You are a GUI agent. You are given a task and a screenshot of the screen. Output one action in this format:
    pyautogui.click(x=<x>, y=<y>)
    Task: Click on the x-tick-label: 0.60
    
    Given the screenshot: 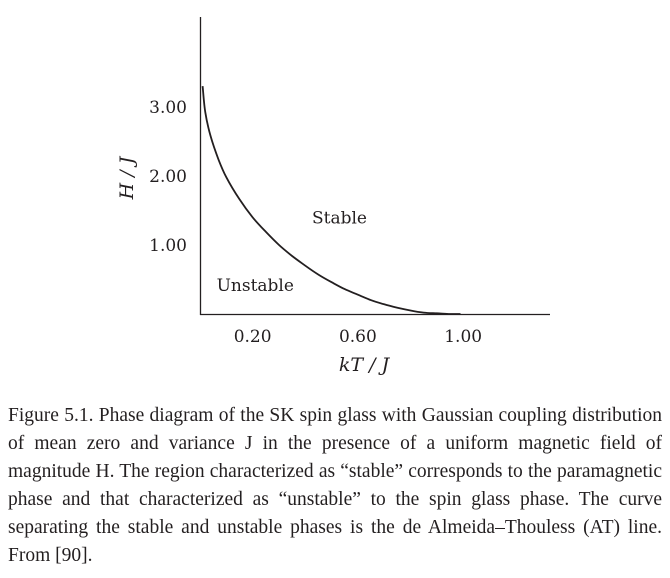 What is the action you would take?
    pyautogui.click(x=358, y=337)
    